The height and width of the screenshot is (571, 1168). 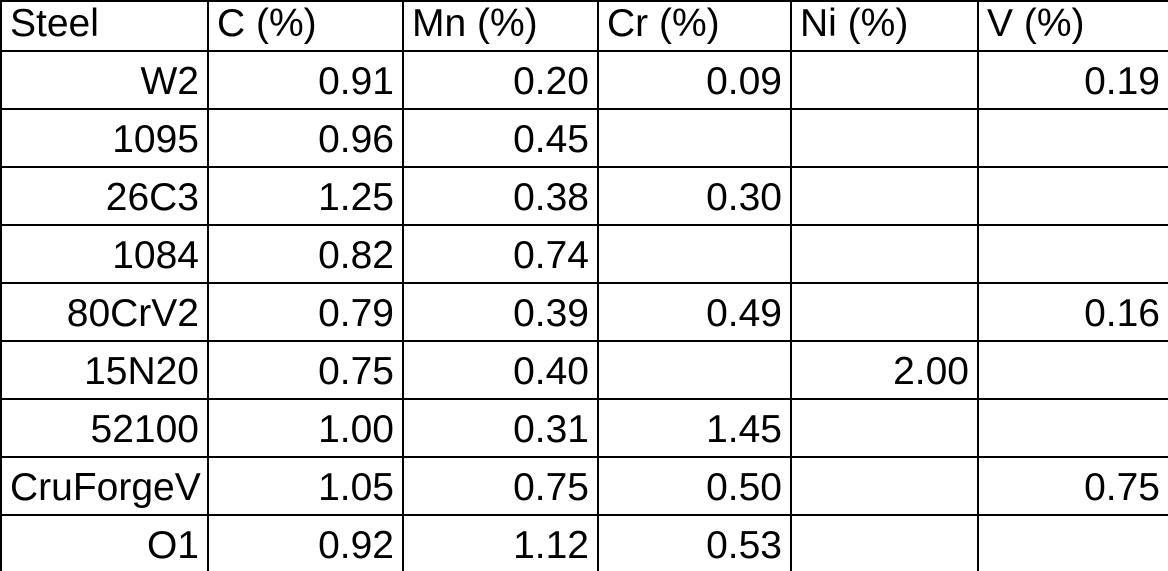 What do you see at coordinates (104, 542) in the screenshot?
I see `steel-name-cell: O1` at bounding box center [104, 542].